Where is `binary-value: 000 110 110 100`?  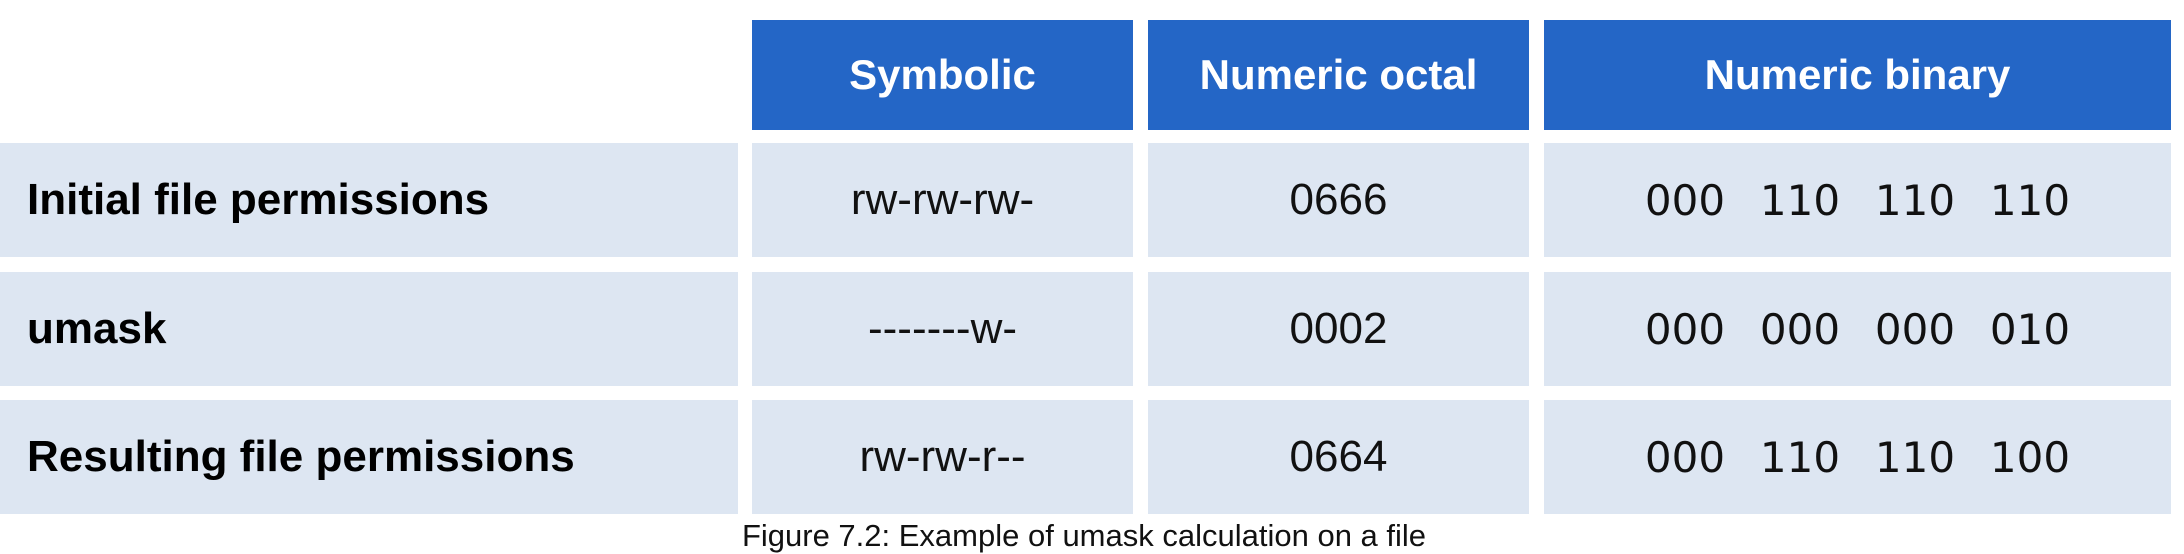 binary-value: 000 110 110 100 is located at coordinates (1857, 457).